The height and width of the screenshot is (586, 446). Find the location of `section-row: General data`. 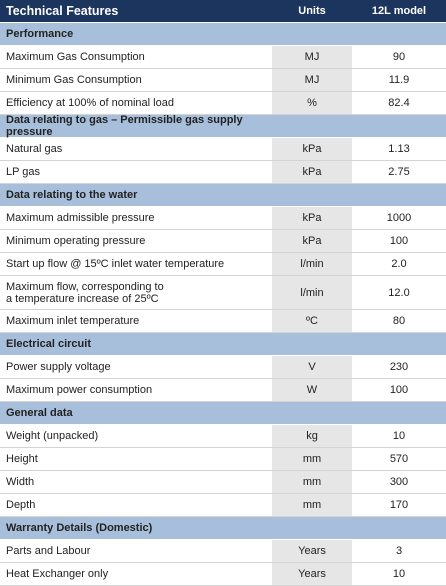

section-row: General data is located at coordinates (223, 413).